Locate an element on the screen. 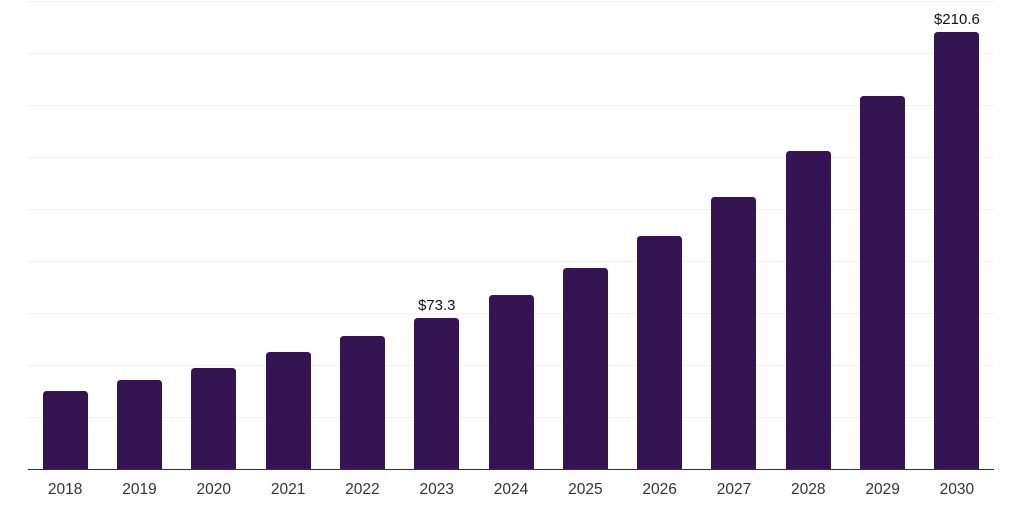  bar-slot-2024 is located at coordinates (511, 235).